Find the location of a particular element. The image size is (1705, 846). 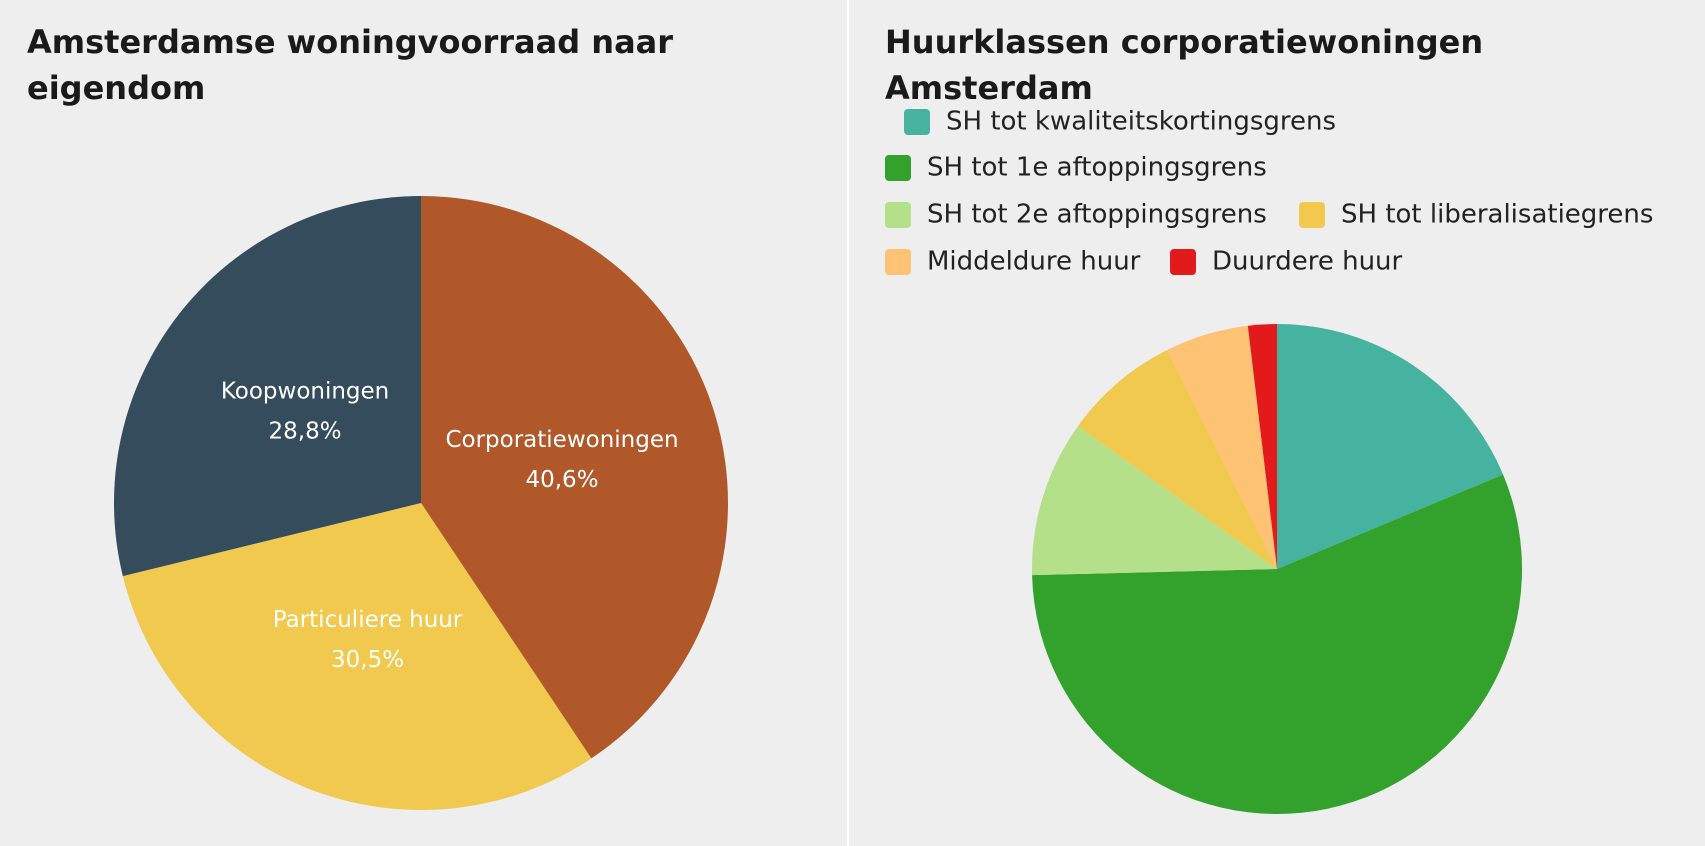

slice-label: Corporatiewoningen is located at coordinates (561, 440).